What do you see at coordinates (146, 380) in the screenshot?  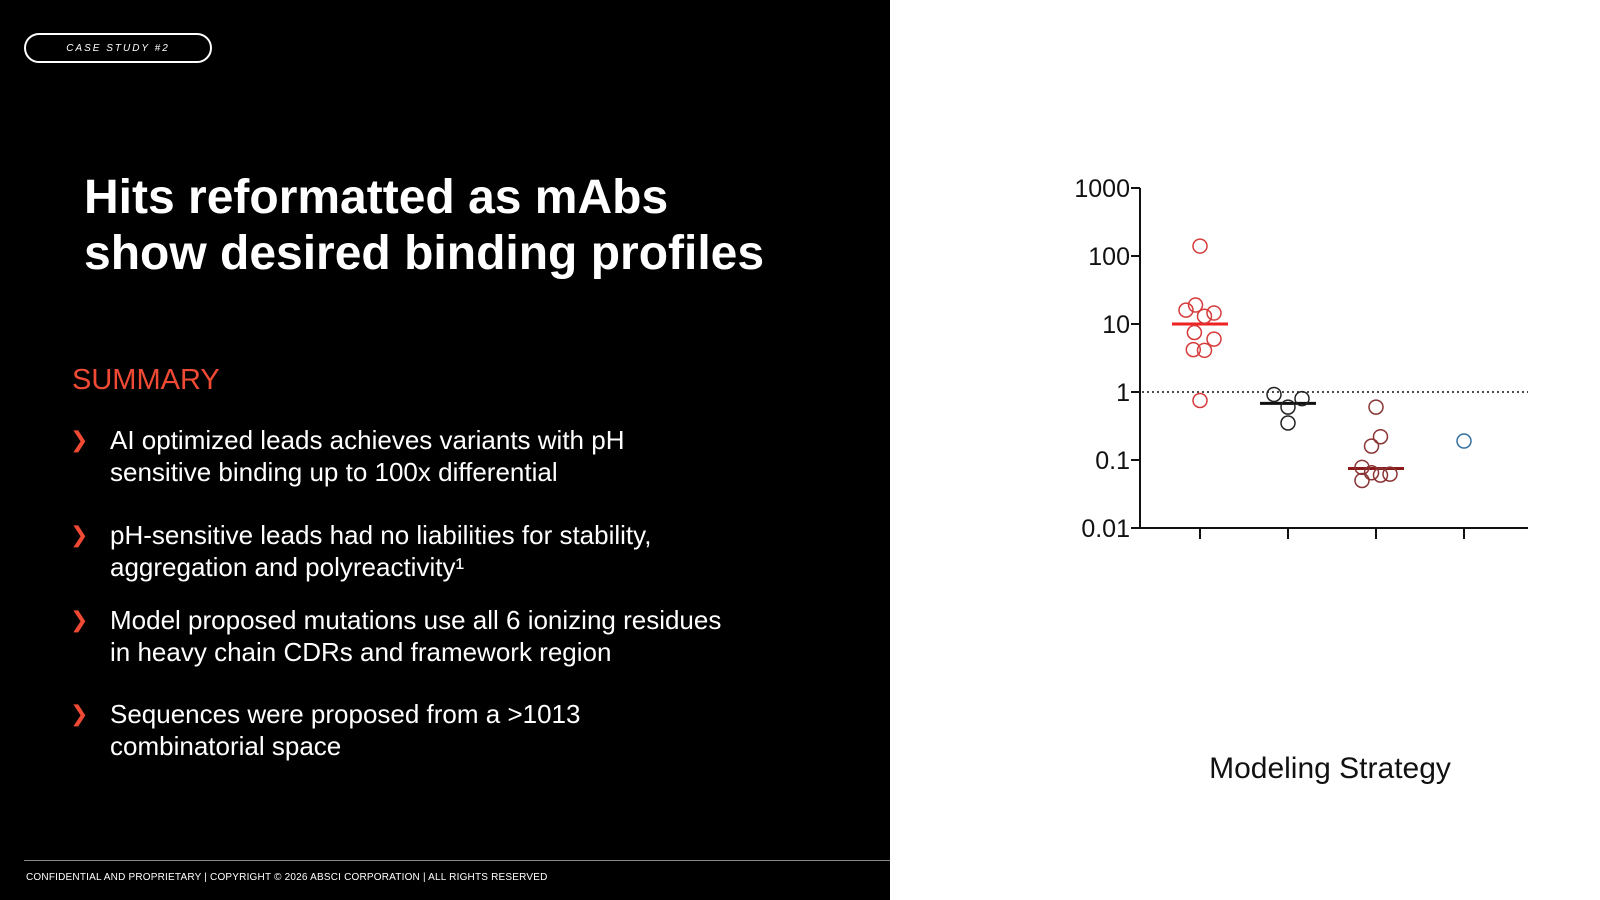 I see `summary-heading: SUMMARY` at bounding box center [146, 380].